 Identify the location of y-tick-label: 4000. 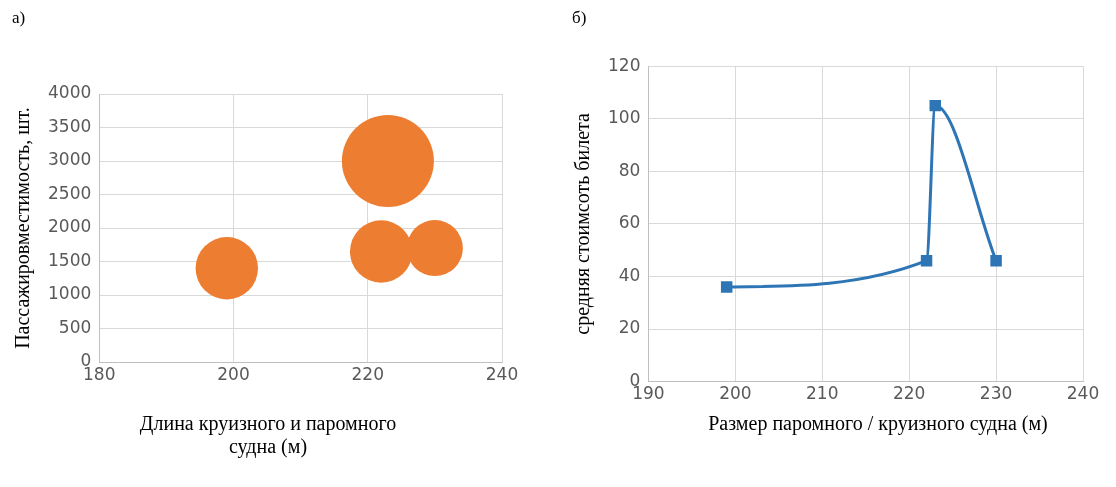
(70, 92).